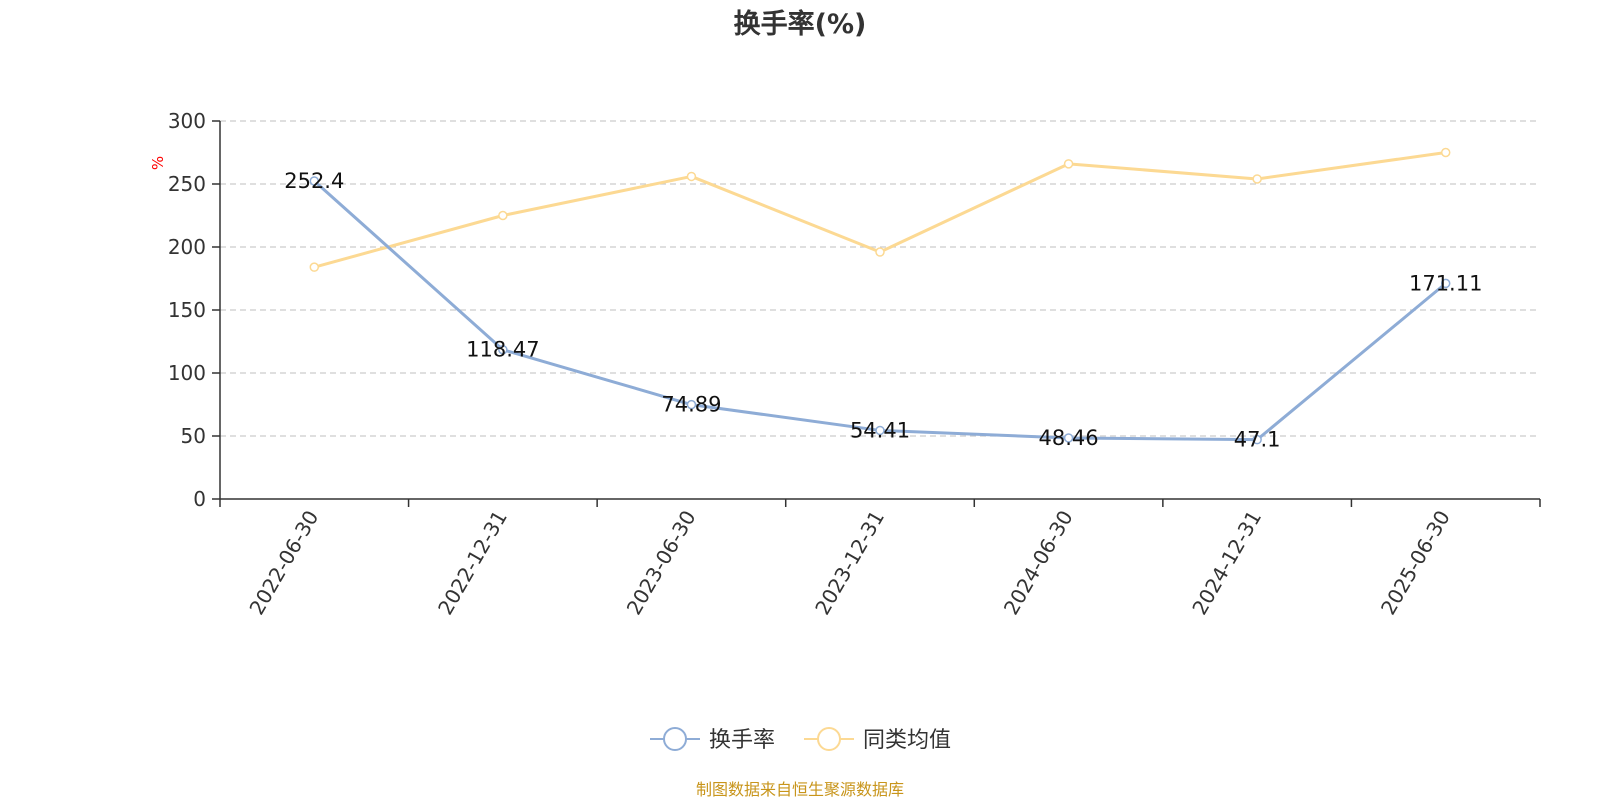 Image resolution: width=1600 pixels, height=800 pixels. Describe the element at coordinates (907, 740) in the screenshot. I see `legend-label-peer_avg: 同类均值` at that location.